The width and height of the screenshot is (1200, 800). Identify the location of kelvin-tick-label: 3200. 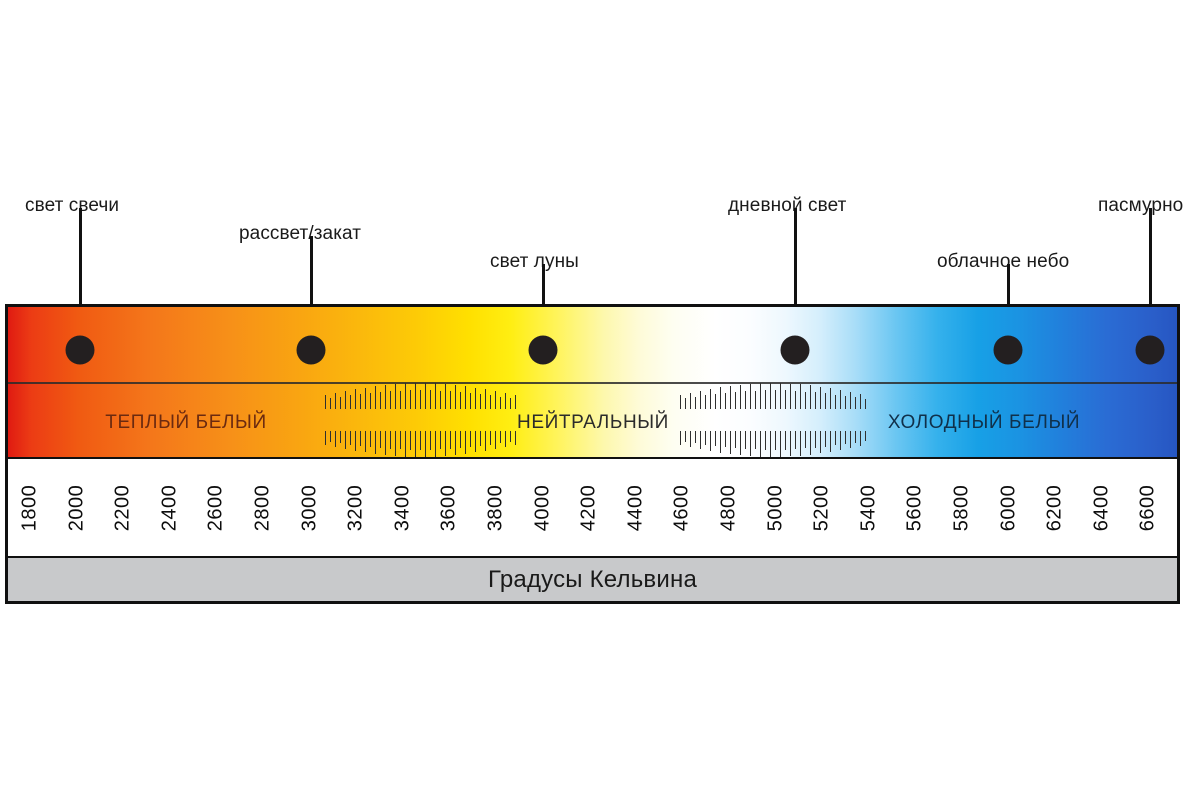
(355, 507).